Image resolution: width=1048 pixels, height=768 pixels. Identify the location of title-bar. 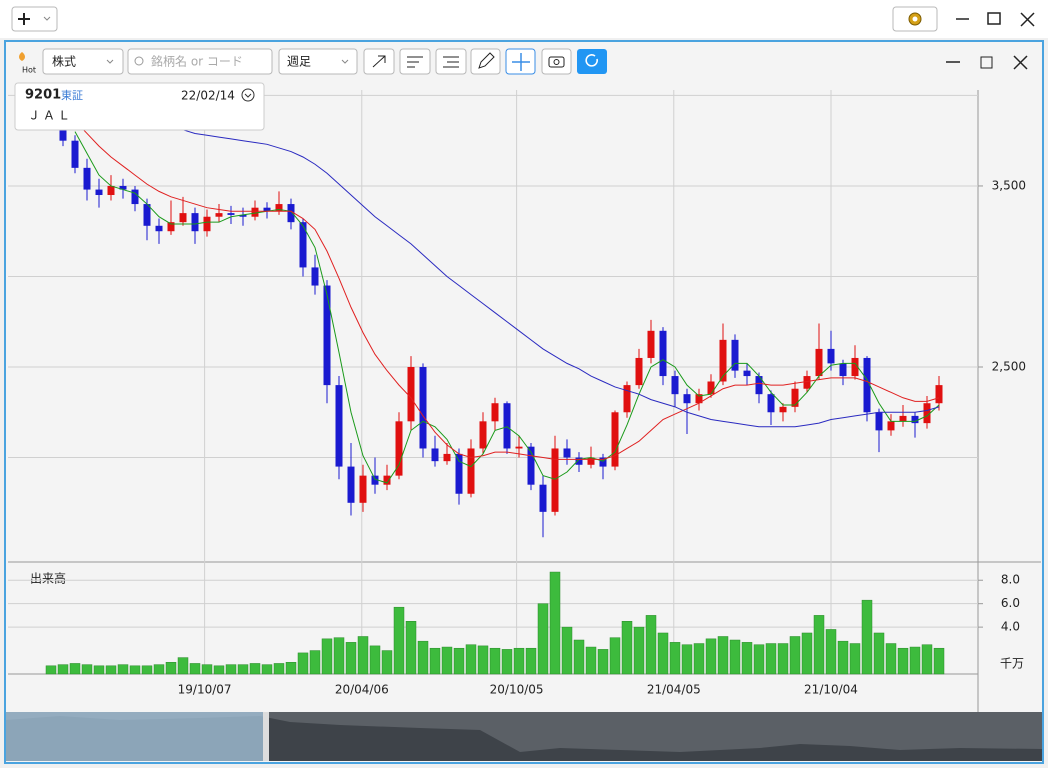
(524, 19).